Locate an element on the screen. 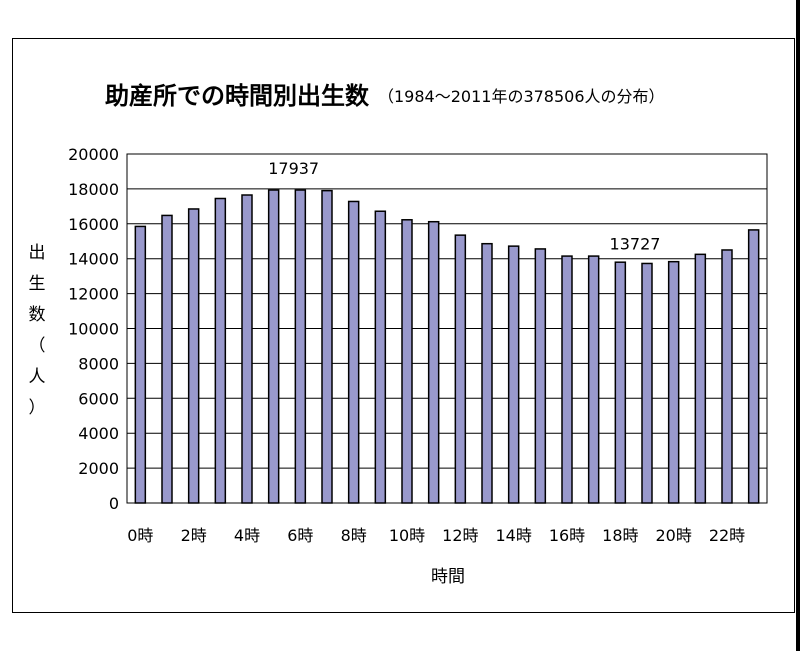  window-edge is located at coordinates (798, 325).